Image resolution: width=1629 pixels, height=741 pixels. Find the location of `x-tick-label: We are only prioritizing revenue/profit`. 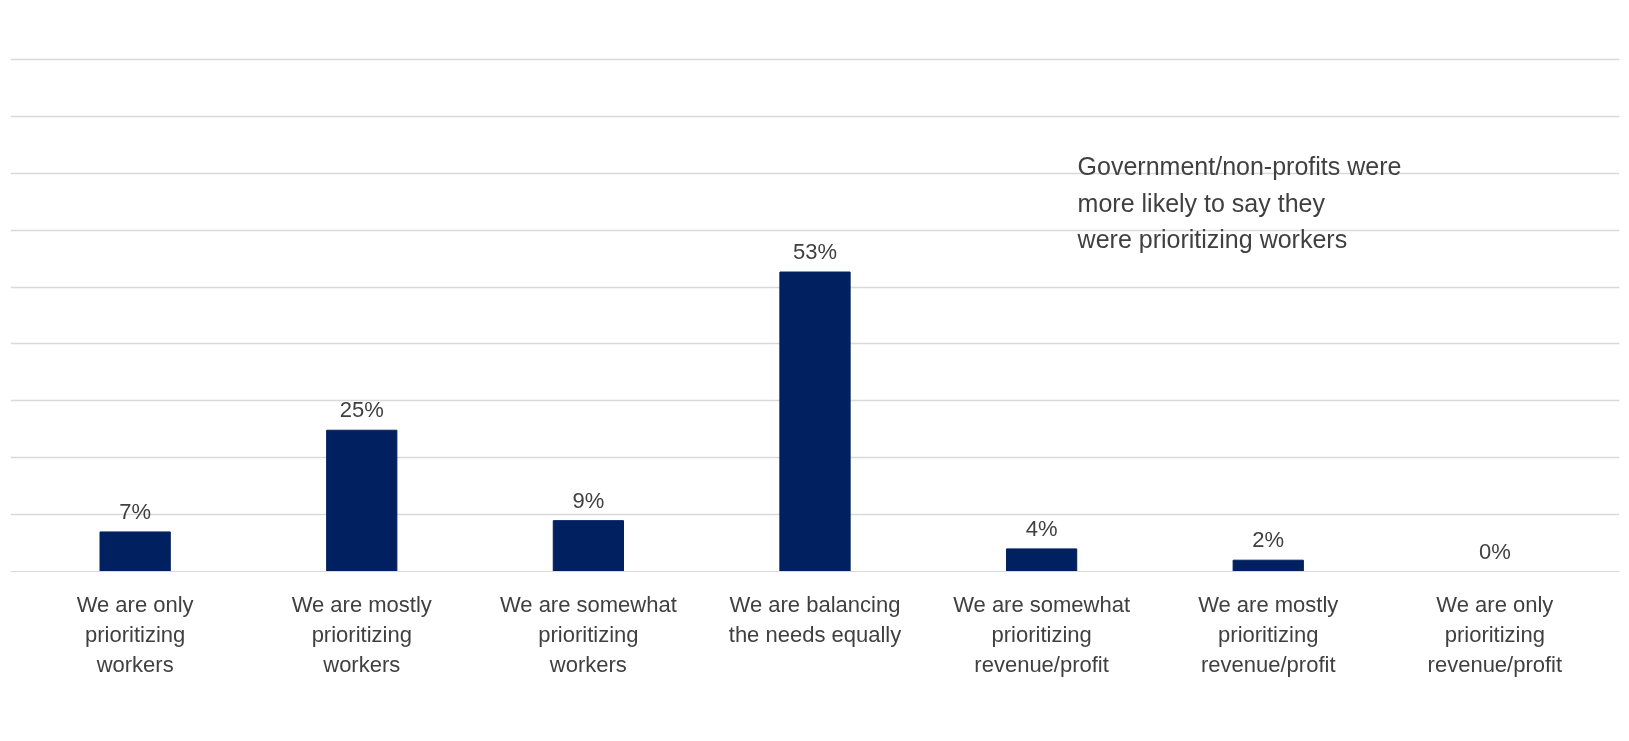

x-tick-label: We are only prioritizing revenue/profit is located at coordinates (1495, 634).